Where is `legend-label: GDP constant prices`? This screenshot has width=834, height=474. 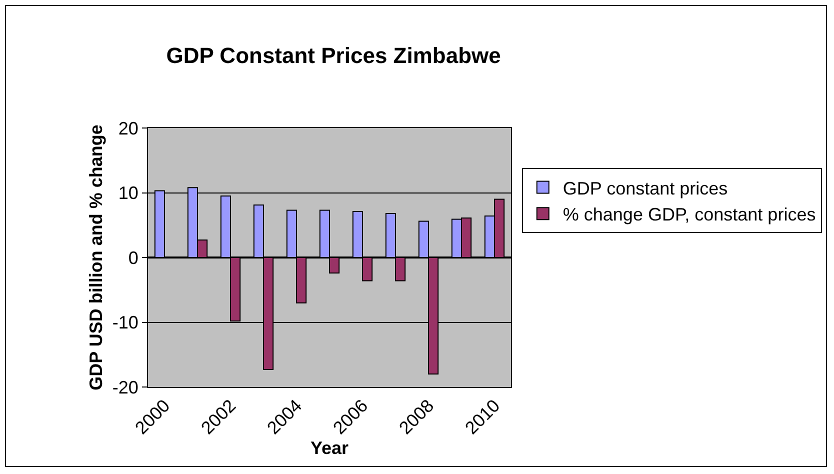 legend-label: GDP constant prices is located at coordinates (645, 188).